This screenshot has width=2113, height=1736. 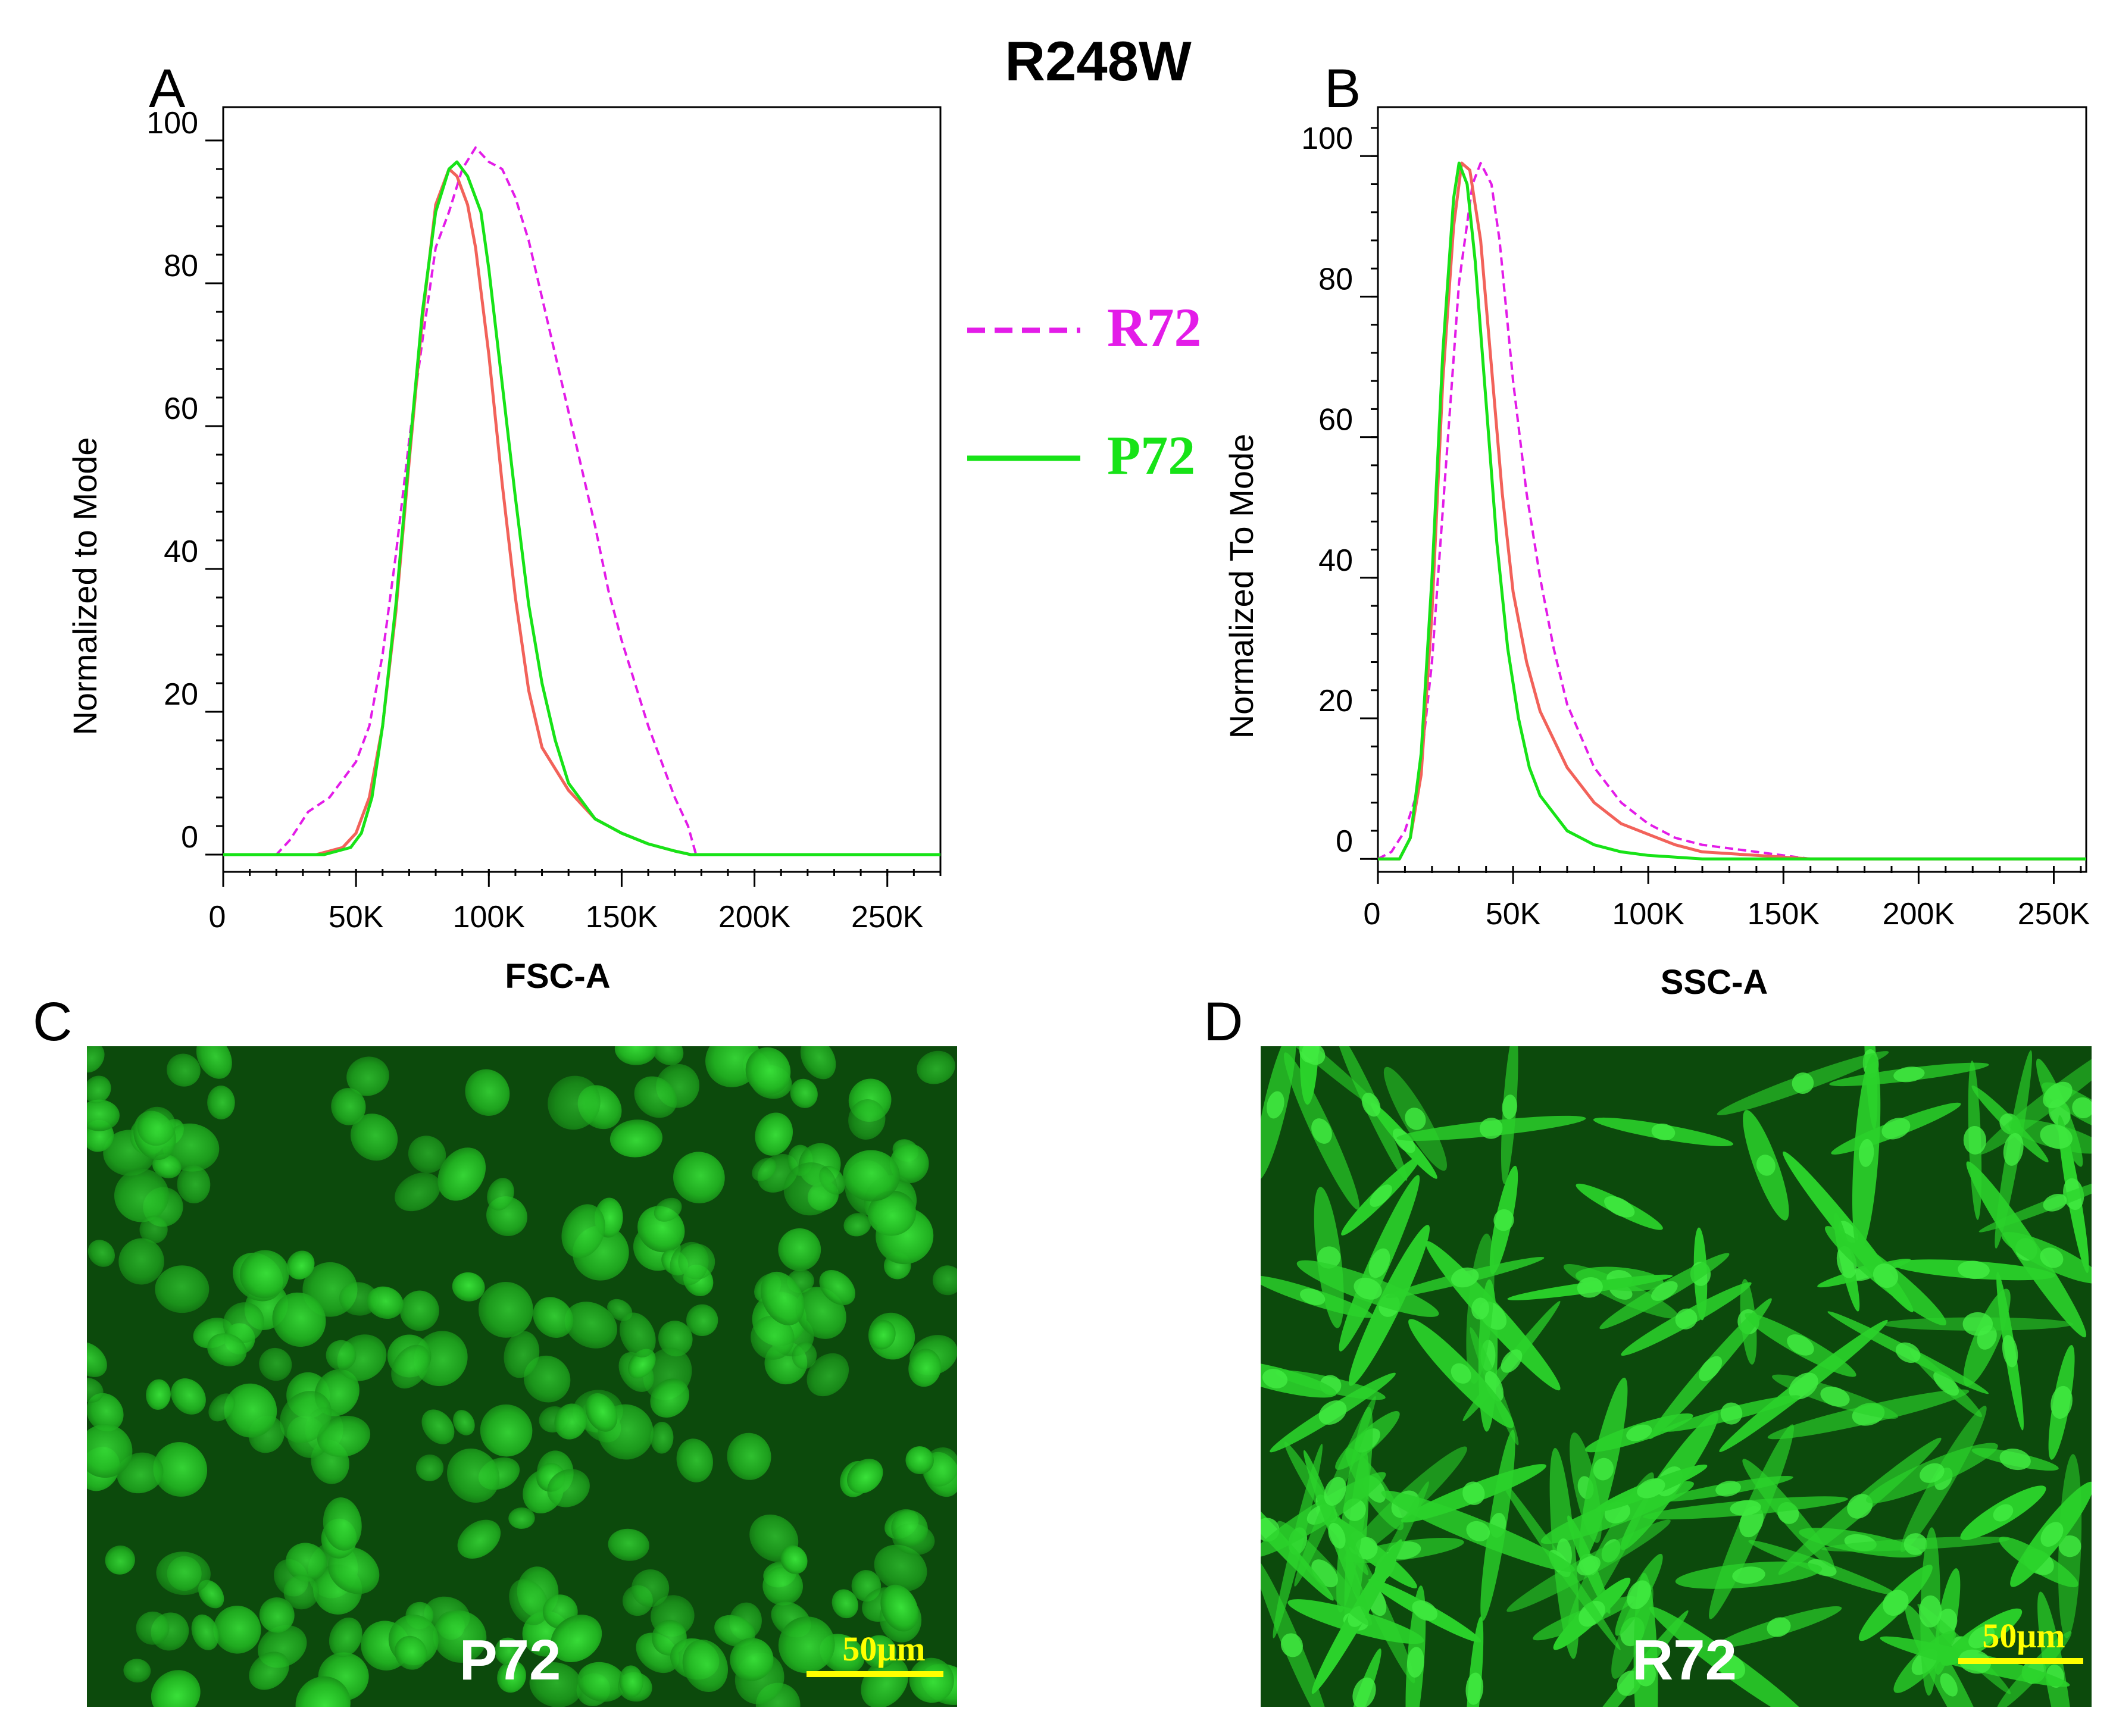 What do you see at coordinates (2020, 1661) in the screenshot?
I see `scale-bar-d` at bounding box center [2020, 1661].